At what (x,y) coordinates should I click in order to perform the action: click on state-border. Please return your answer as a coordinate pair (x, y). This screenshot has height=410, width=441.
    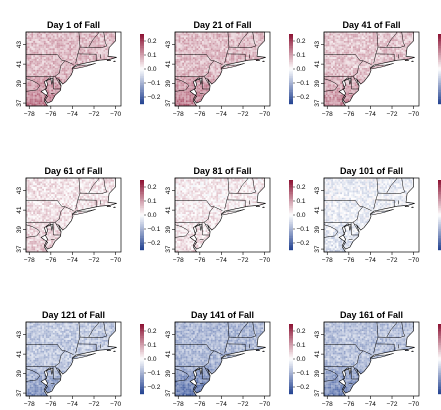
    Looking at the image, I should click on (243, 39).